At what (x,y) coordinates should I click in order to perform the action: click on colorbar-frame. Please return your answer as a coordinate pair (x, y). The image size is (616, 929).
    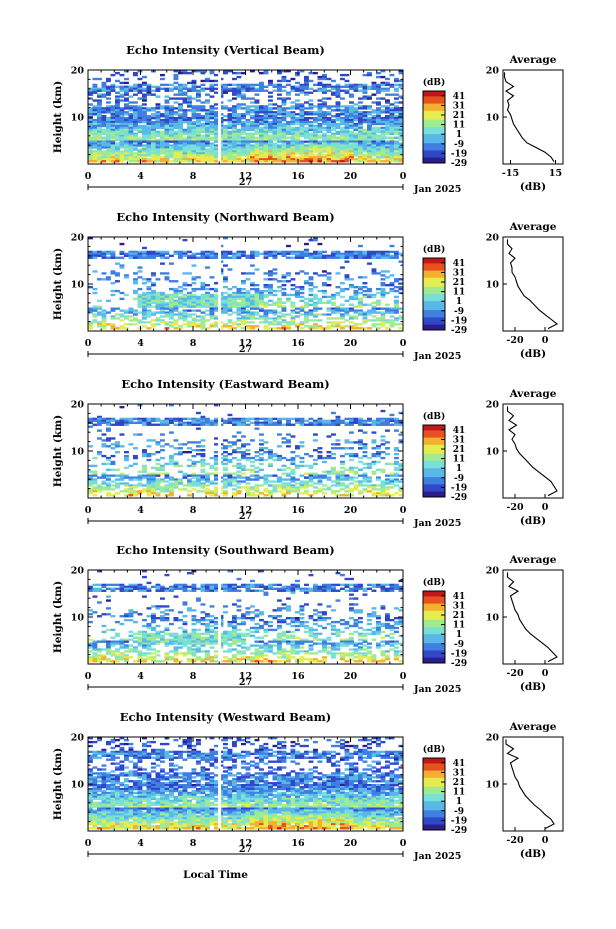
    Looking at the image, I should click on (434, 127).